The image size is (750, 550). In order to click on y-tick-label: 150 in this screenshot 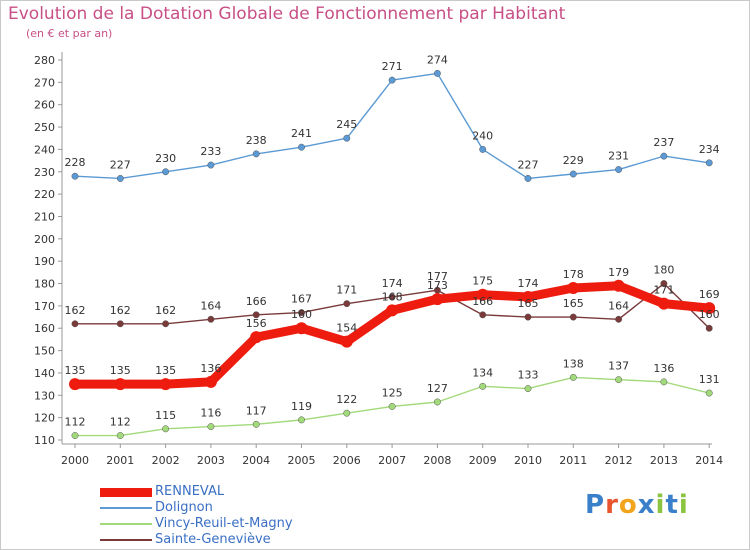, I will do `click(44, 351)`.